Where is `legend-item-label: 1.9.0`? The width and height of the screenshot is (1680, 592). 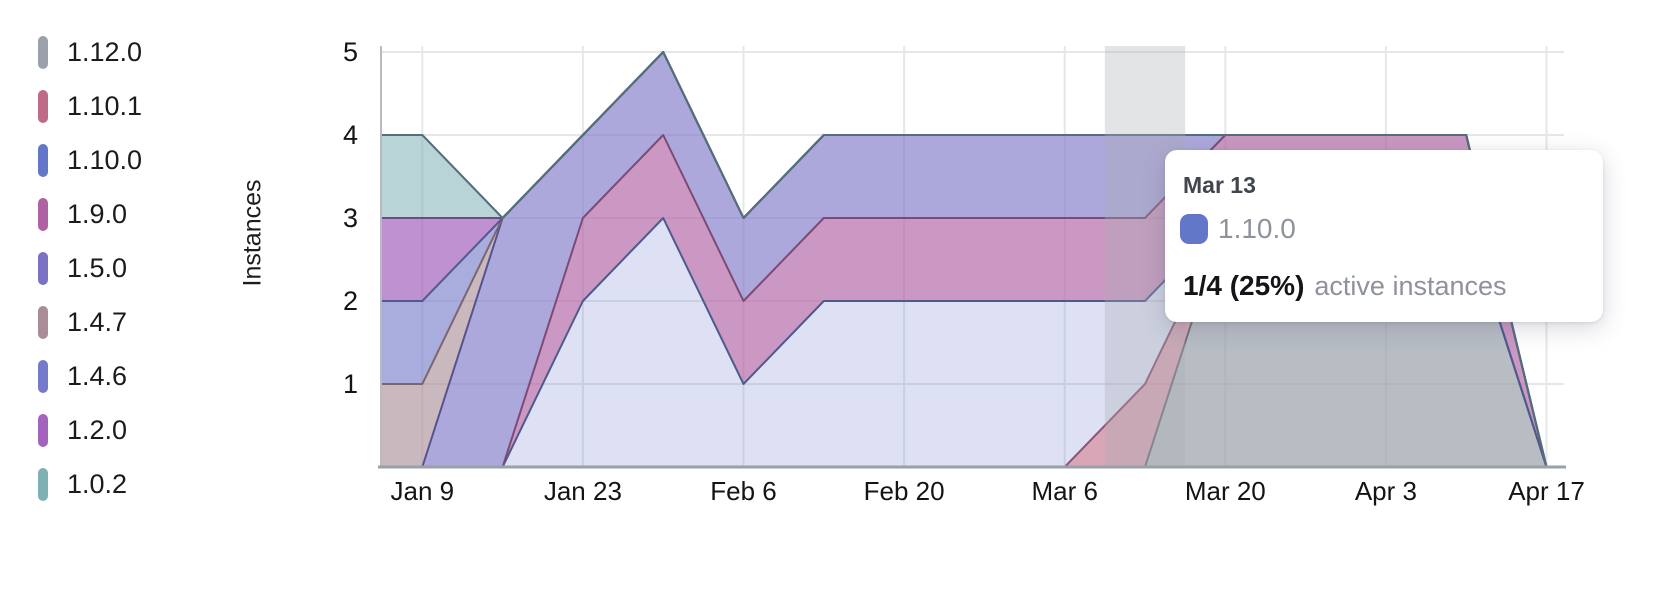 legend-item-label: 1.9.0 is located at coordinates (97, 213).